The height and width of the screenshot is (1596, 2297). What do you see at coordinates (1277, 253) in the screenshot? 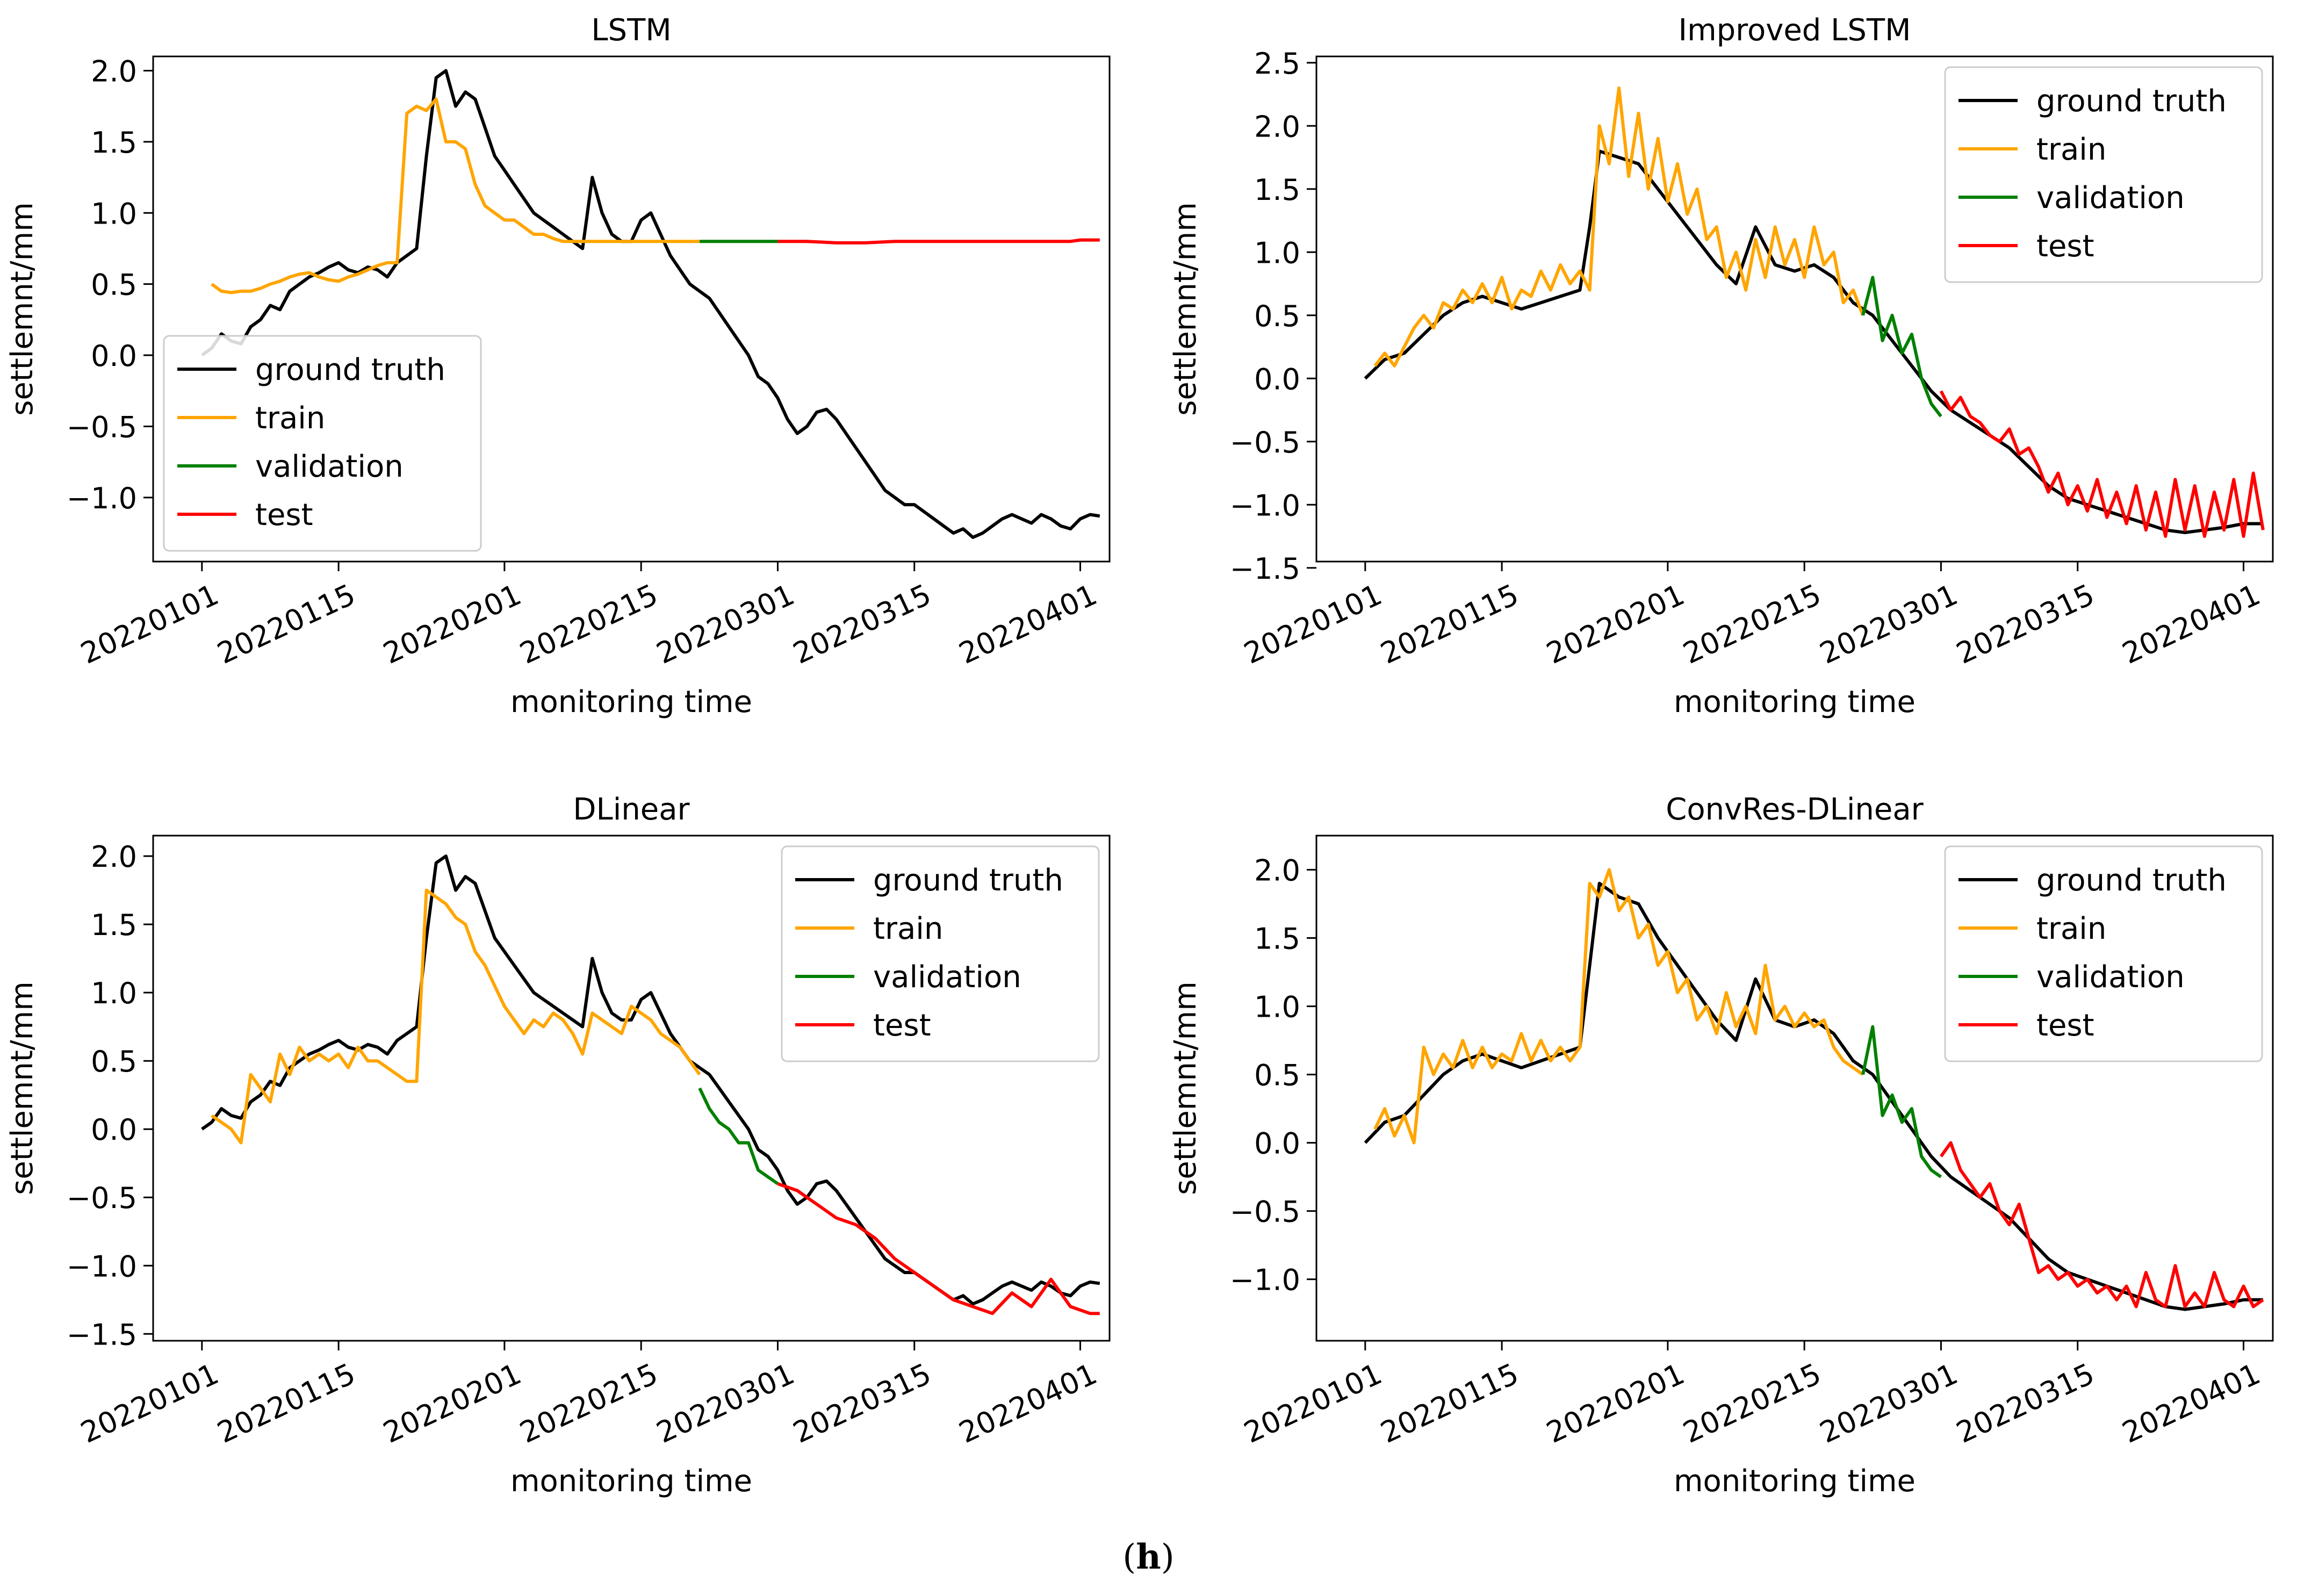
I see `y-tick-label: 1.0` at bounding box center [1277, 253].